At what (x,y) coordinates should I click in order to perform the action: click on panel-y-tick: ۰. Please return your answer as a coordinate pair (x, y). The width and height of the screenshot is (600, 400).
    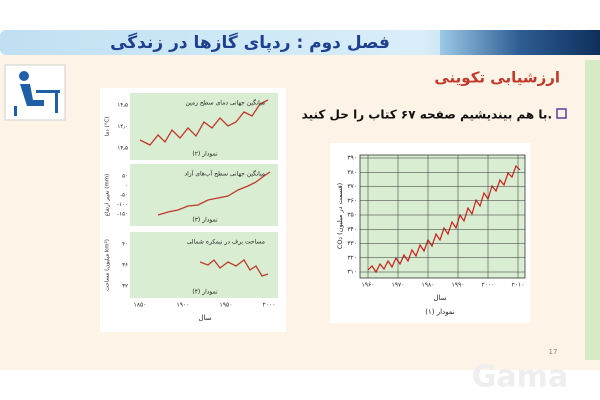
    Looking at the image, I should click on (126, 186).